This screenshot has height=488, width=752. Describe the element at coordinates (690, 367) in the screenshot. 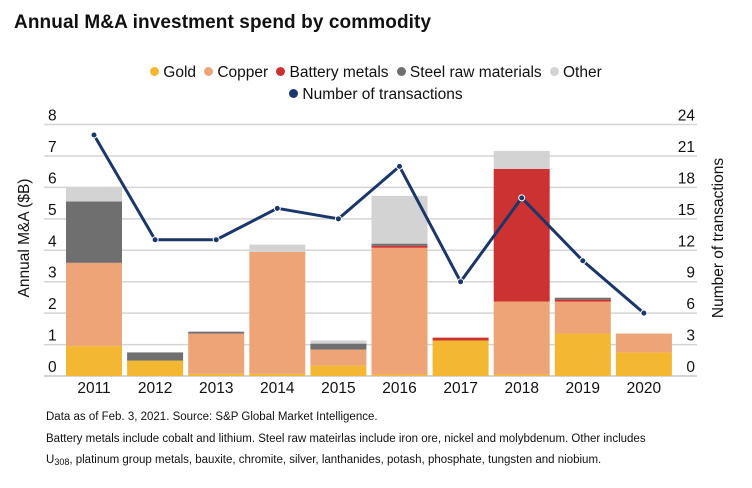

I see `y2-tick-label: 0` at that location.